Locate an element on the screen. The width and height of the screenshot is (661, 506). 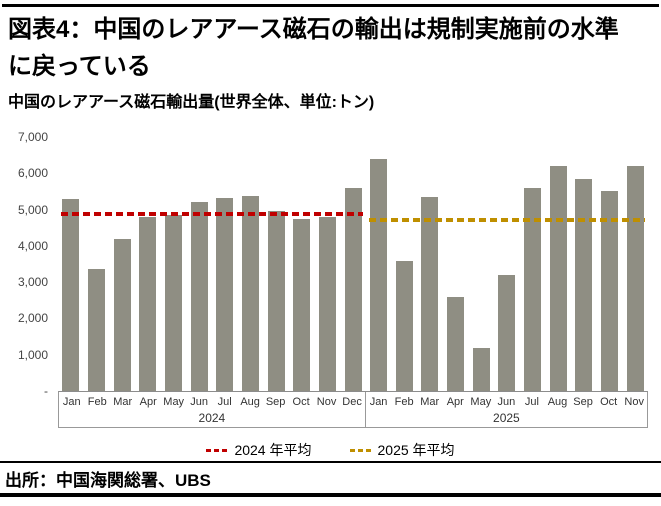
x-axis-group-2025: Jan Feb Mar Apr May Jun Jul Aug Sep Oct Nov 2025 is located at coordinates (506, 409).